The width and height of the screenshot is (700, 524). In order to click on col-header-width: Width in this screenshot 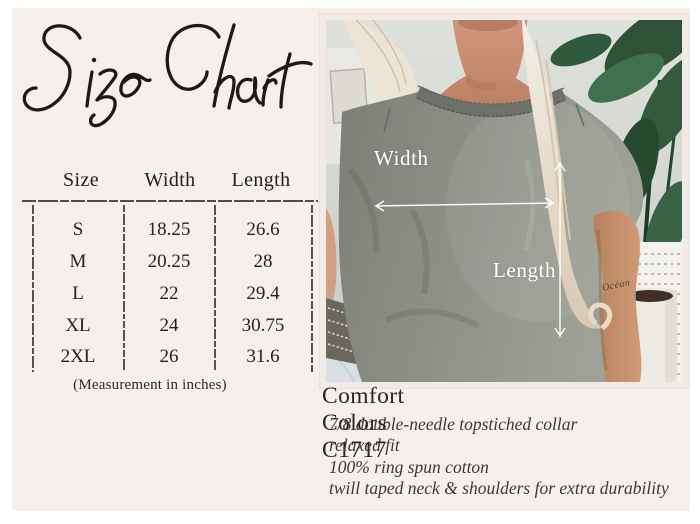, I will do `click(170, 180)`.